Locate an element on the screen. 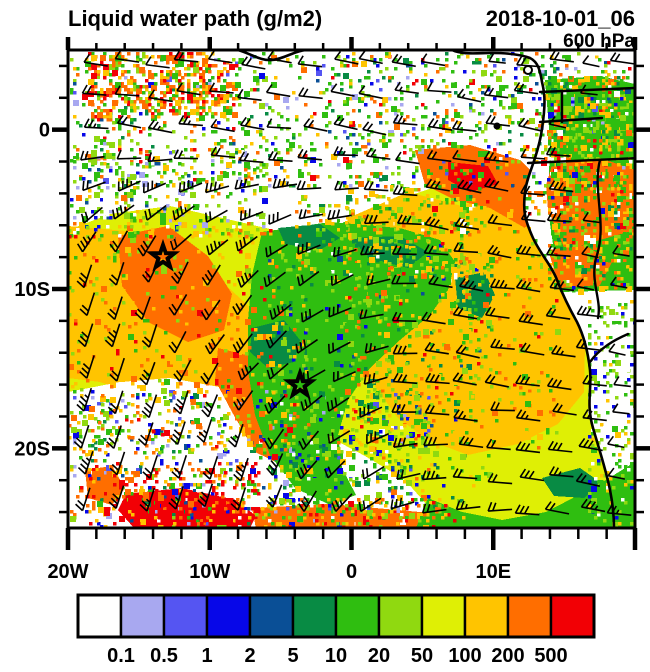 Image resolution: width=650 pixels, height=672 pixels. colorbar: 0.1 0.5 1 2 5 10 20 50 100 200 500 is located at coordinates (336, 631).